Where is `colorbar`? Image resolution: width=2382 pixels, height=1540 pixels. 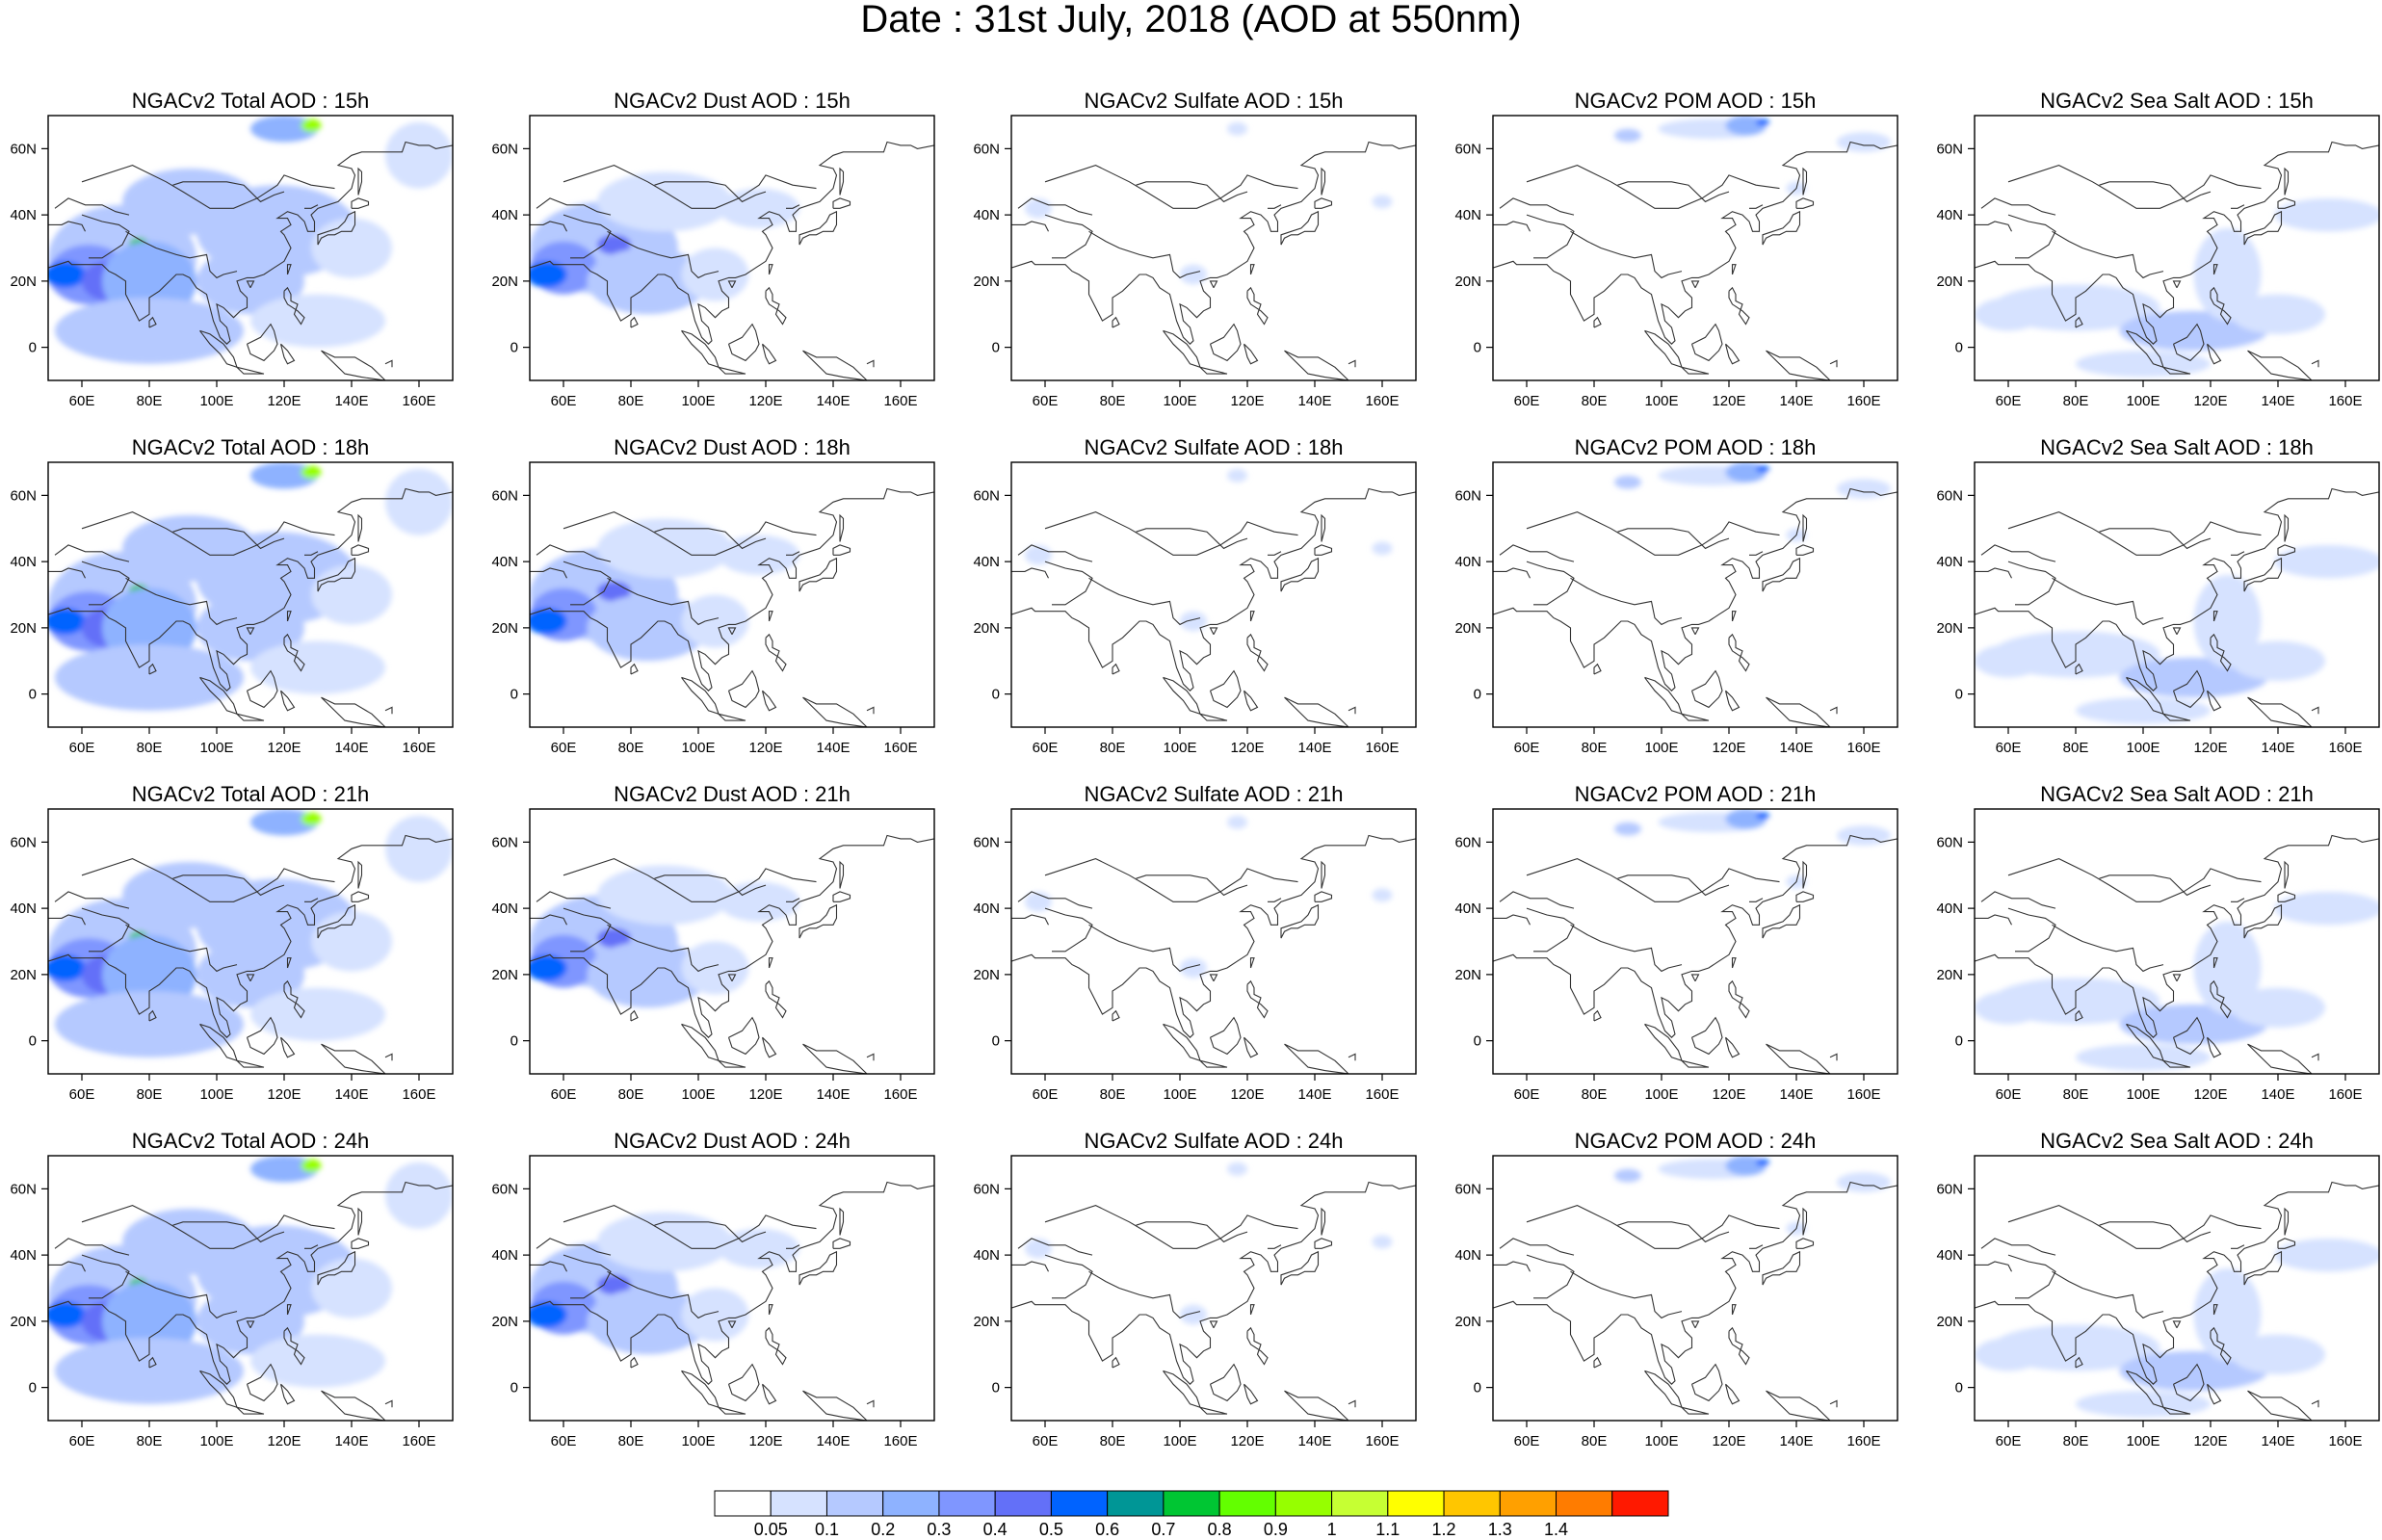
colorbar is located at coordinates (1191, 1503).